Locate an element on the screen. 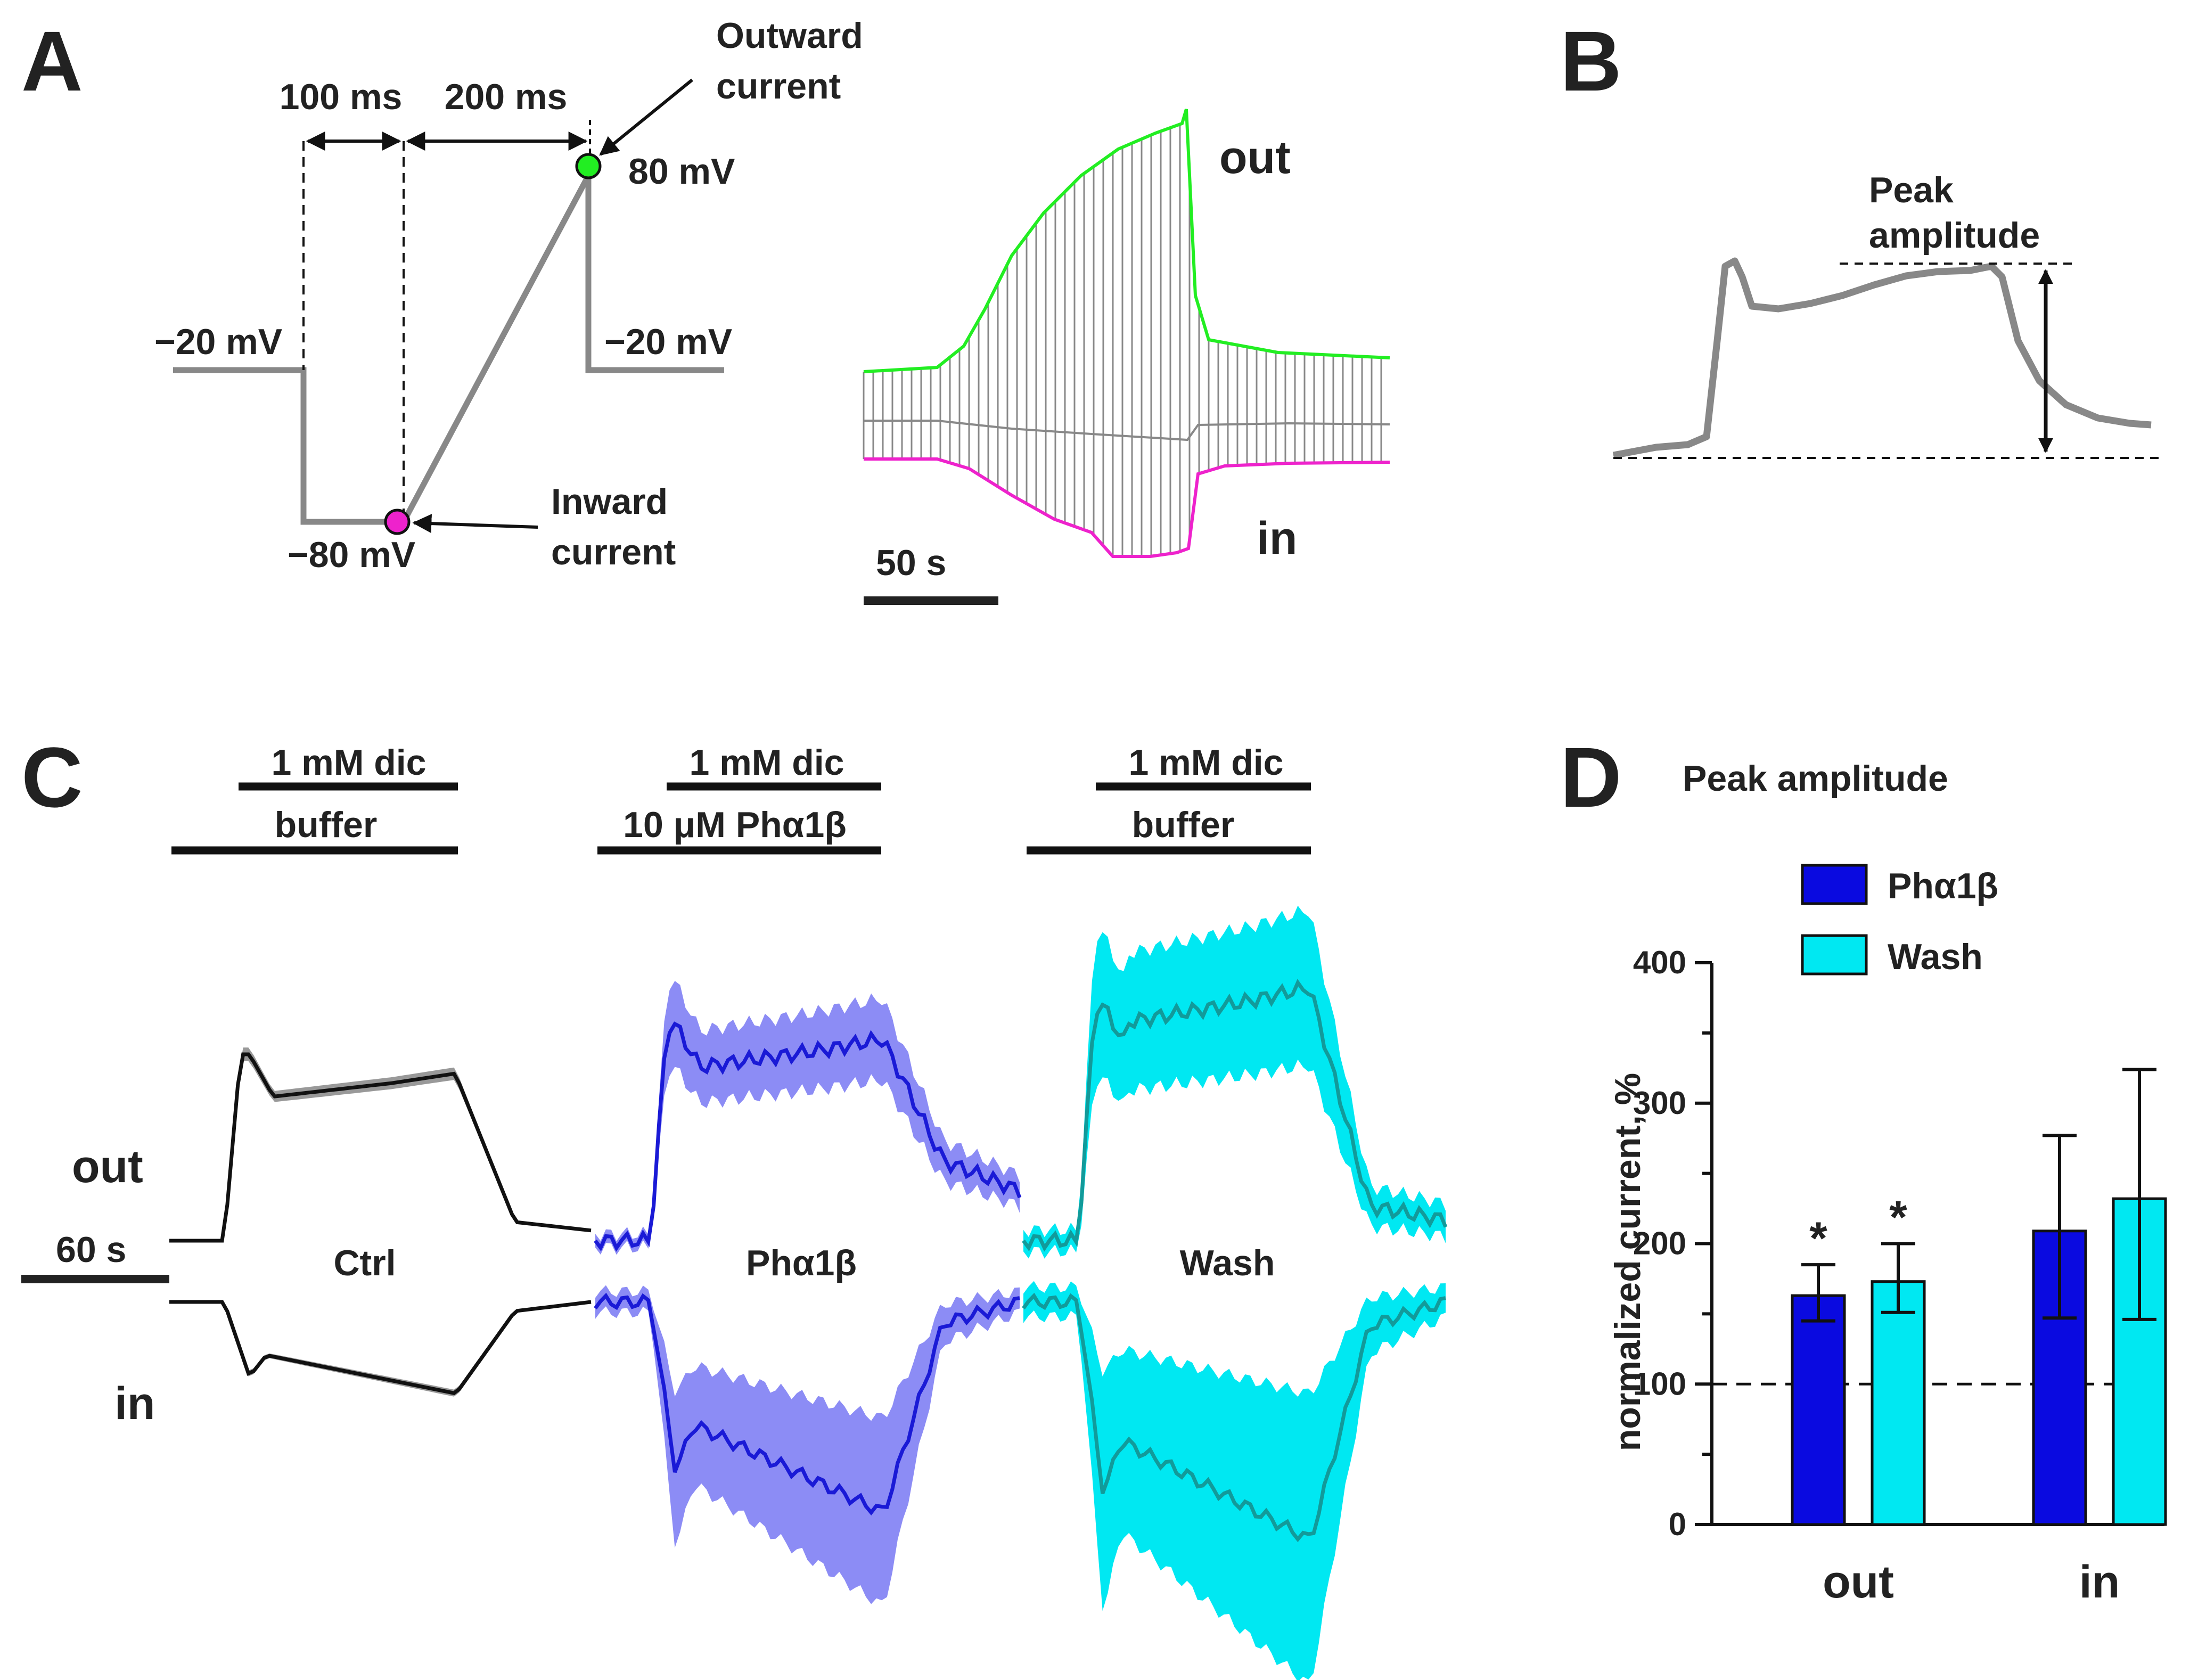 Image resolution: width=2198 pixels, height=1680 pixels. ctrl-out-line is located at coordinates (380, 1147).